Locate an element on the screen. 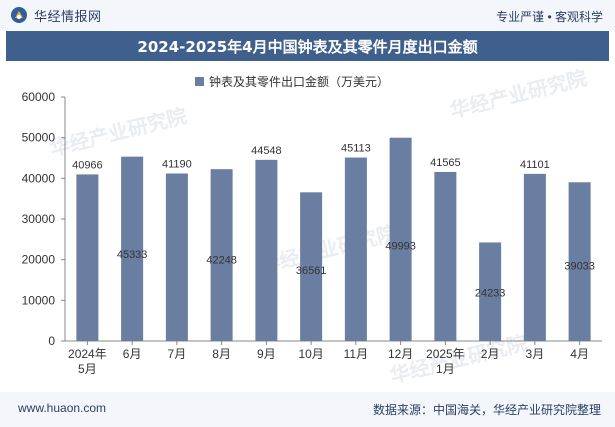  footer-url: www.huaon.com is located at coordinates (62, 408).